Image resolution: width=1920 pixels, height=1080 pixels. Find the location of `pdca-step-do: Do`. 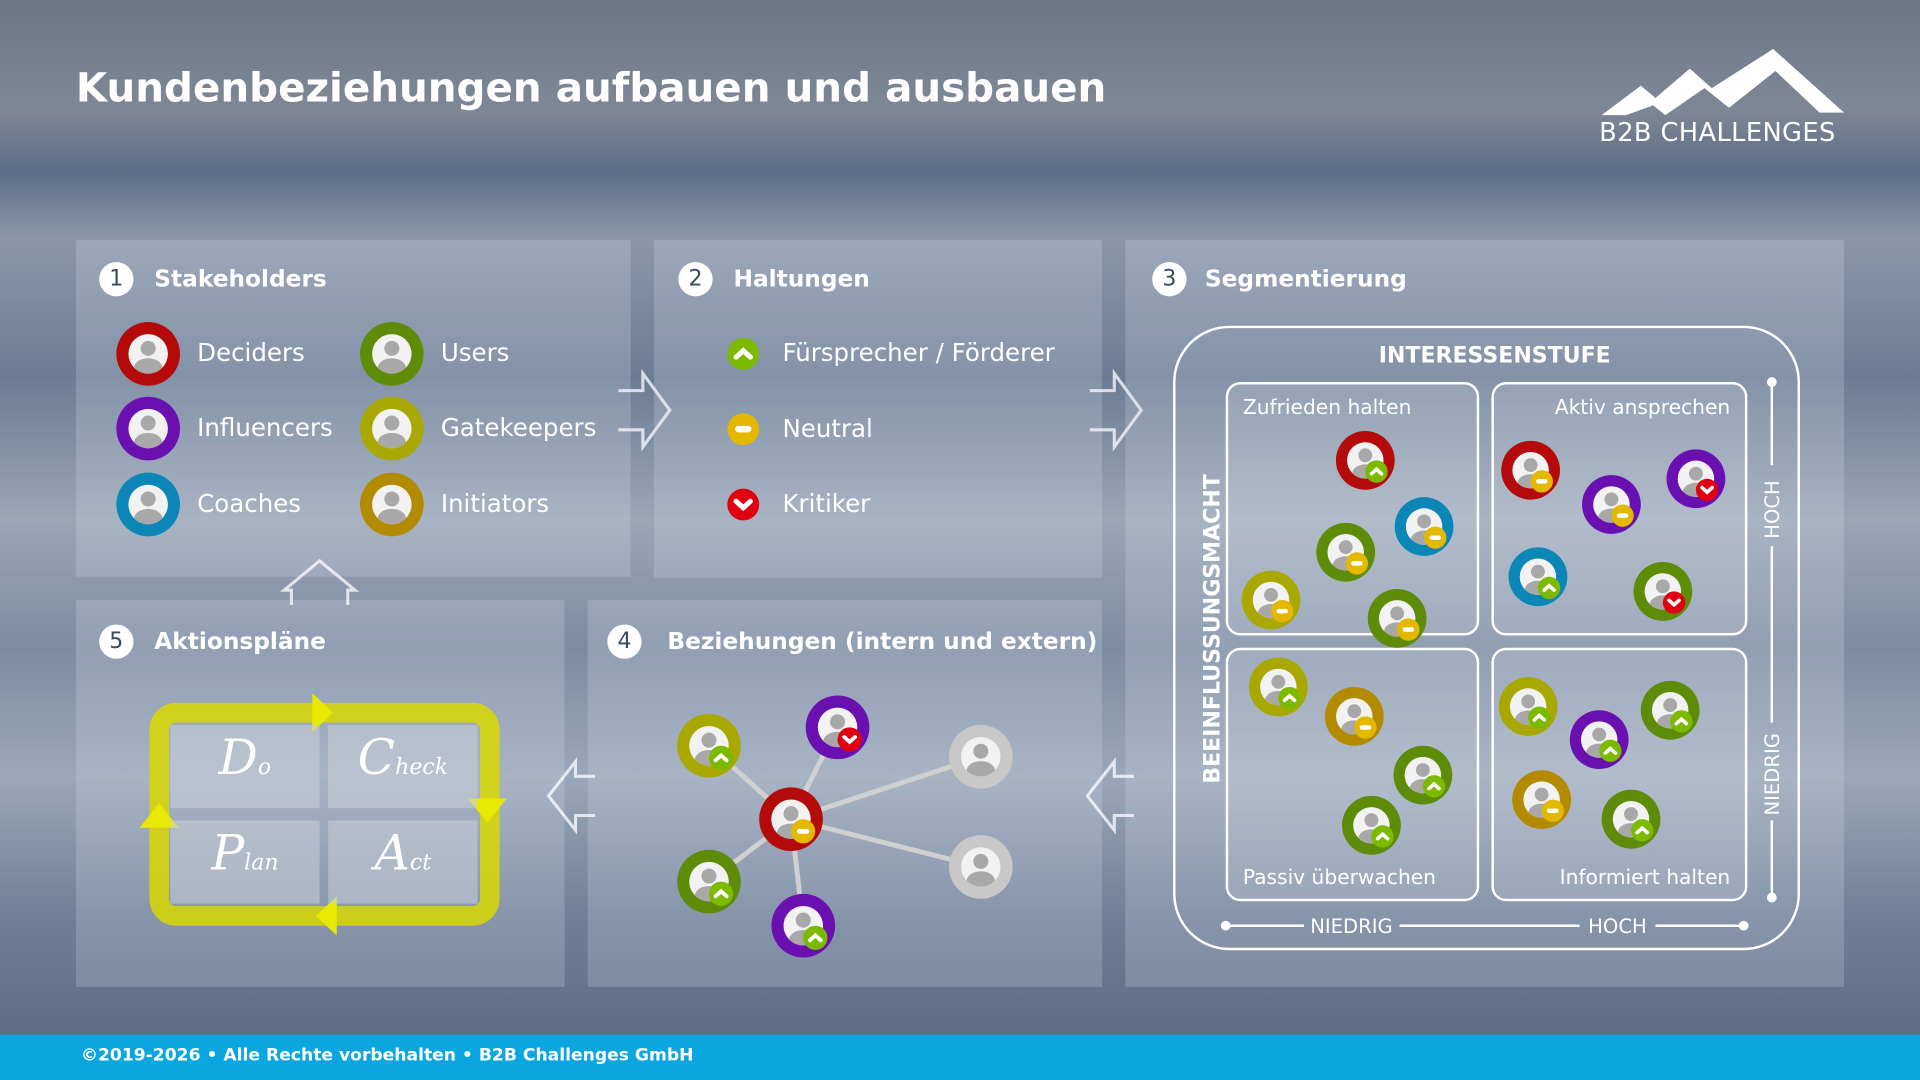

pdca-step-do: Do is located at coordinates (245, 766).